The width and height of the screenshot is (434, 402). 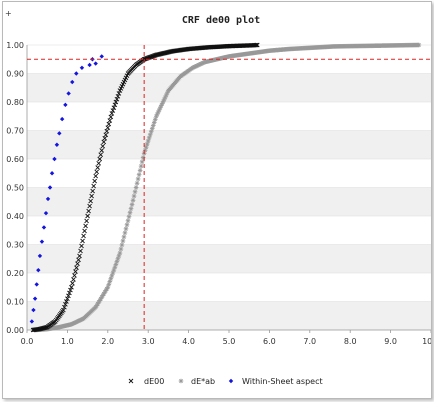 What do you see at coordinates (188, 341) in the screenshot?
I see `x-tick-label: 4.0` at bounding box center [188, 341].